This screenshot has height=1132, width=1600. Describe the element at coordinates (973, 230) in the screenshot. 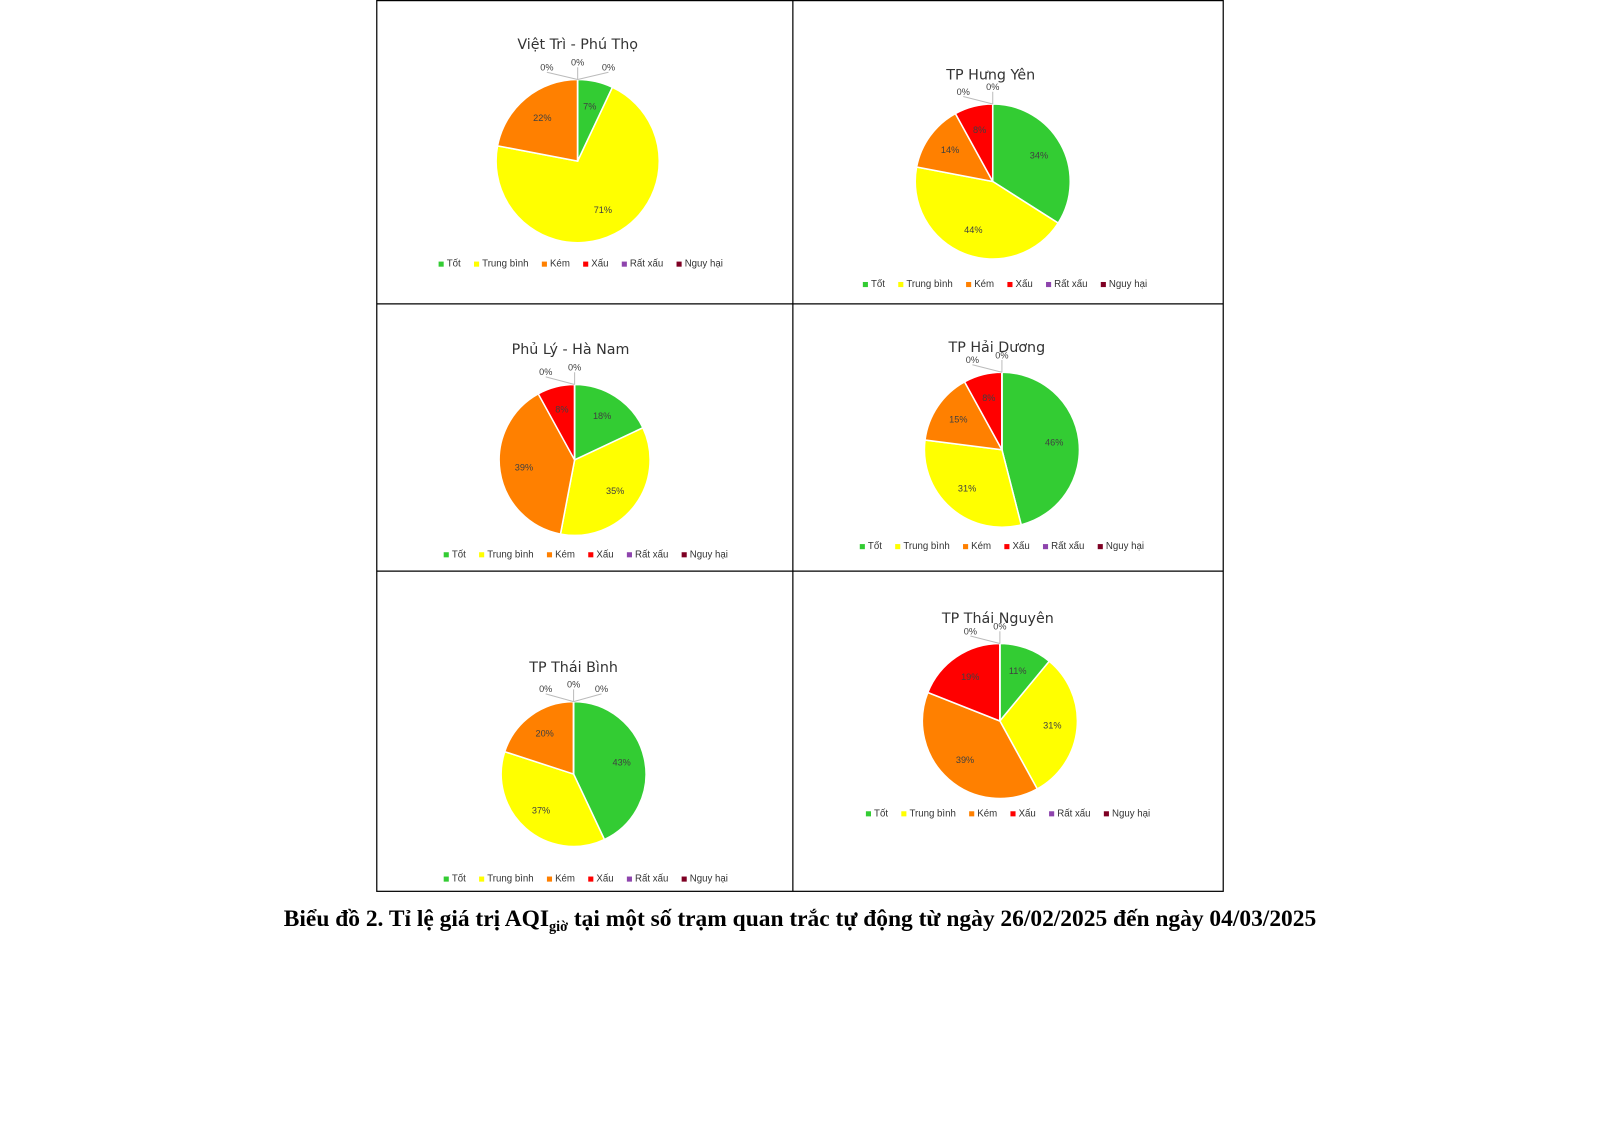

I see `data-label: 44%` at that location.